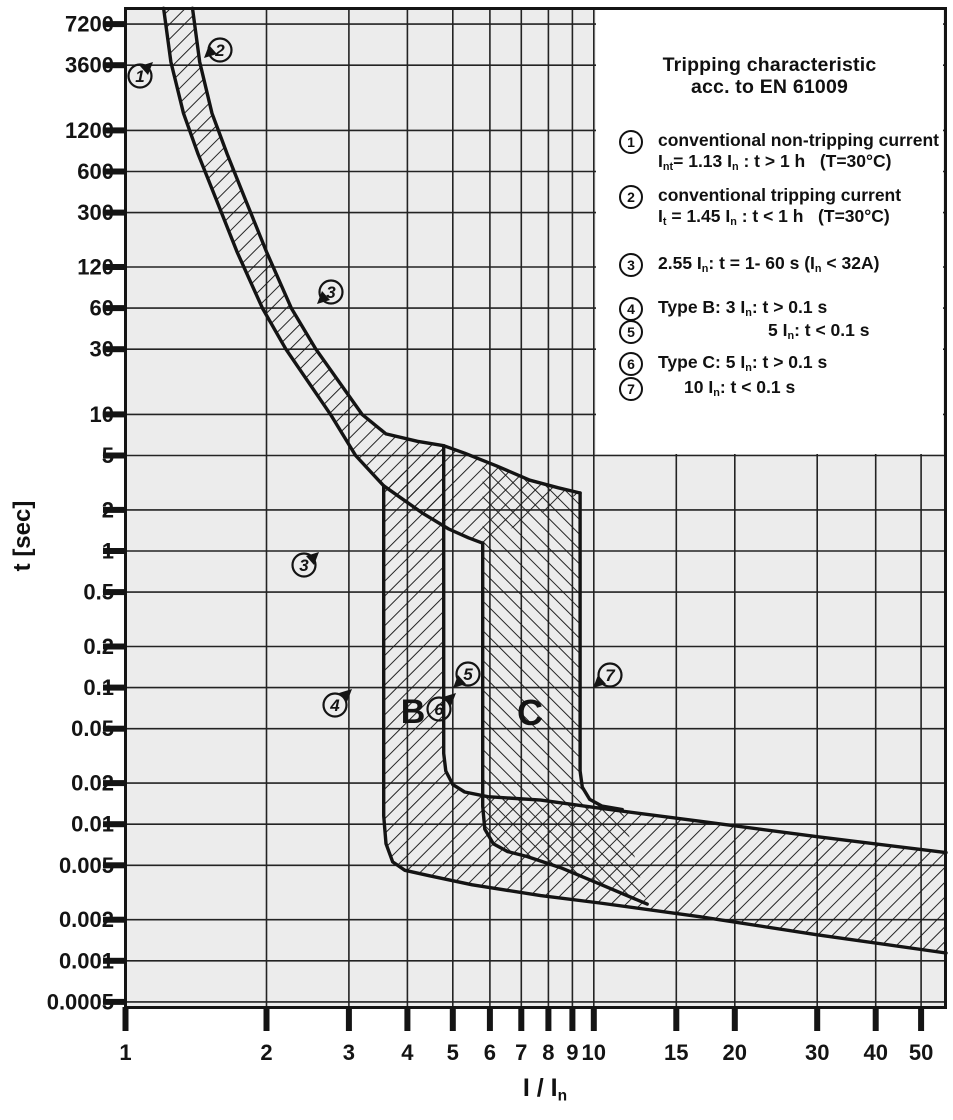 This screenshot has width=953, height=1120. I want to click on y-tick-label: 7200, so click(89, 24).